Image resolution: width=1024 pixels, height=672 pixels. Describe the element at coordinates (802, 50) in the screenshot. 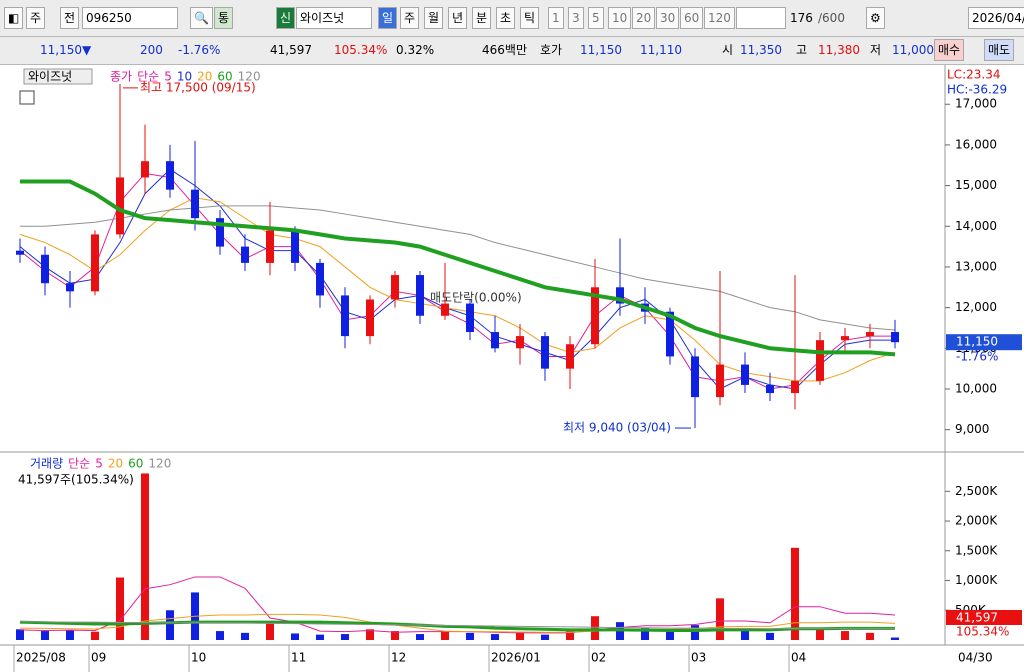

I see `high-label: 고` at that location.